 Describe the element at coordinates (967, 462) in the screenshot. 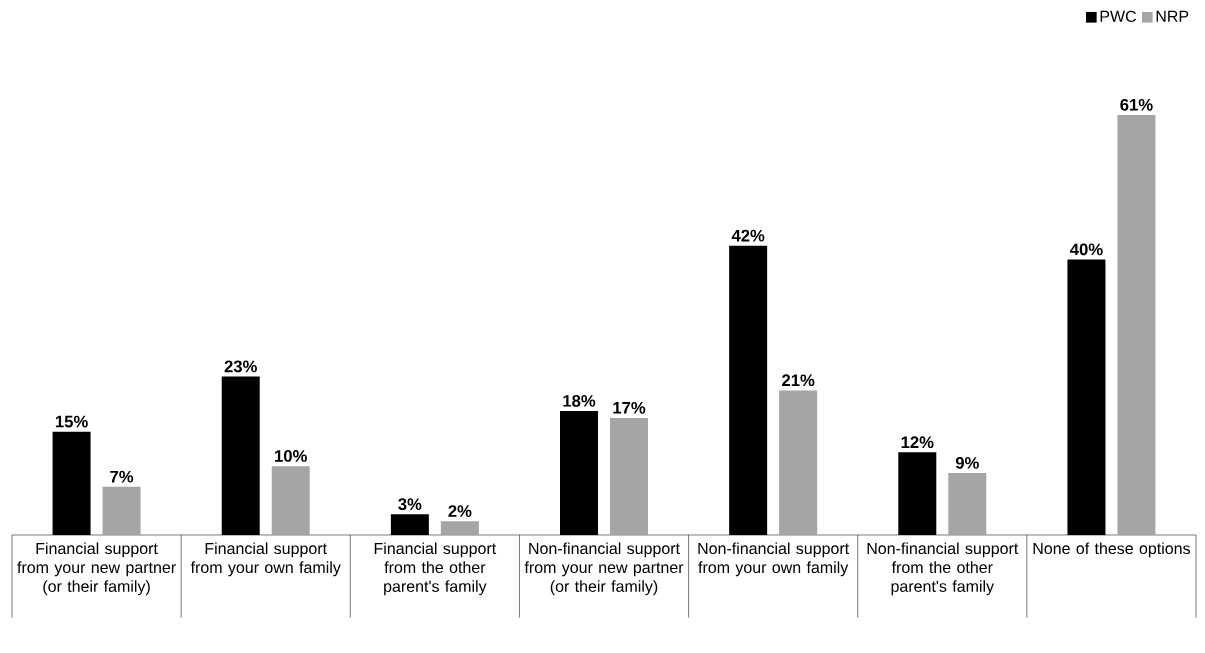

I see `data-label: 9%` at that location.